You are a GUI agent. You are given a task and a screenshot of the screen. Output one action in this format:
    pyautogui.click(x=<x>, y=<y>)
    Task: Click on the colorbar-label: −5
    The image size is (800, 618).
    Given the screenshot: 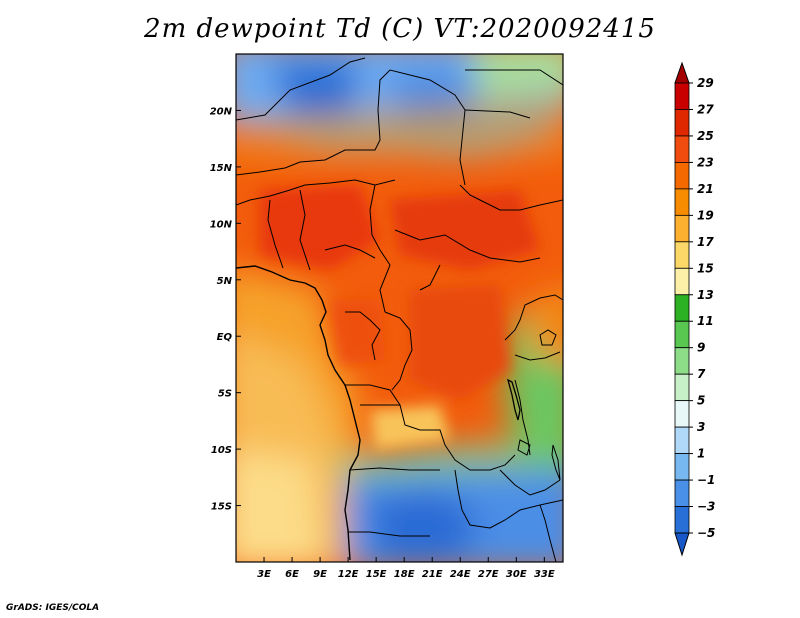 What is the action you would take?
    pyautogui.click(x=706, y=533)
    